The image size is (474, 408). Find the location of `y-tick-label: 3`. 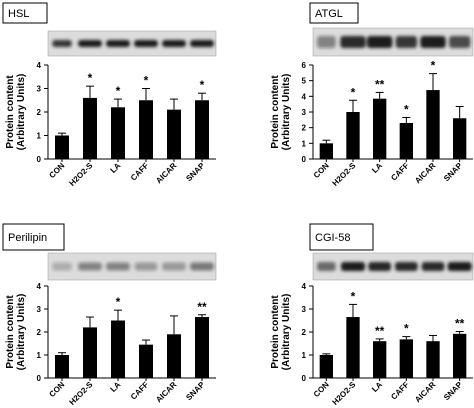

y-tick-label: 3 is located at coordinates (304, 309).